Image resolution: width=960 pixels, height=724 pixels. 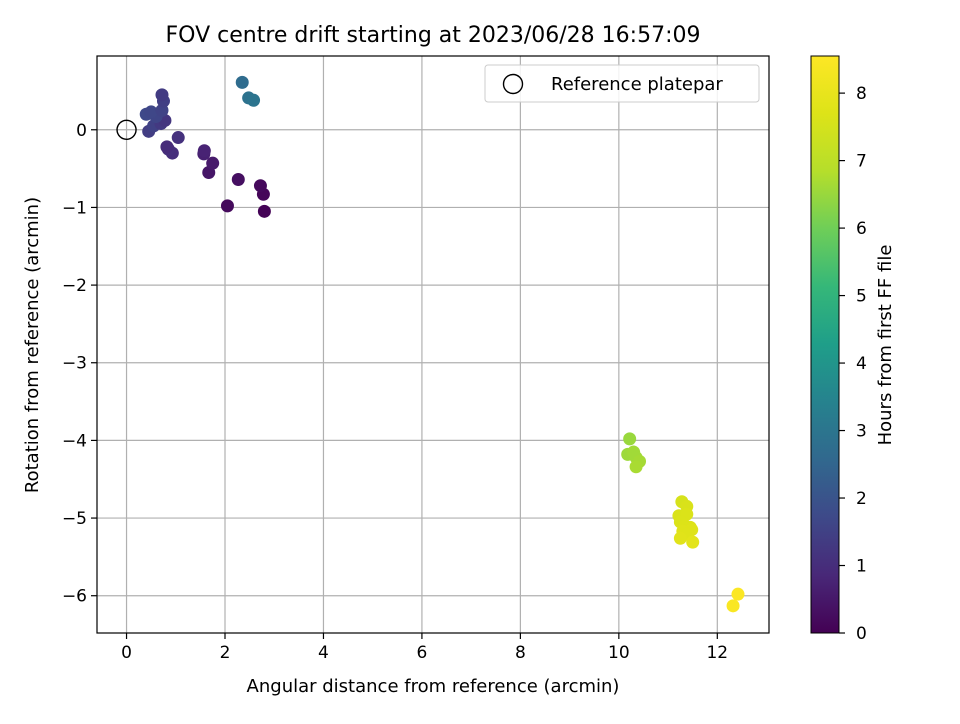 What do you see at coordinates (853, 364) in the screenshot?
I see `colorbar-ticks: 0 1 2 3 4 5 6 7 8` at bounding box center [853, 364].